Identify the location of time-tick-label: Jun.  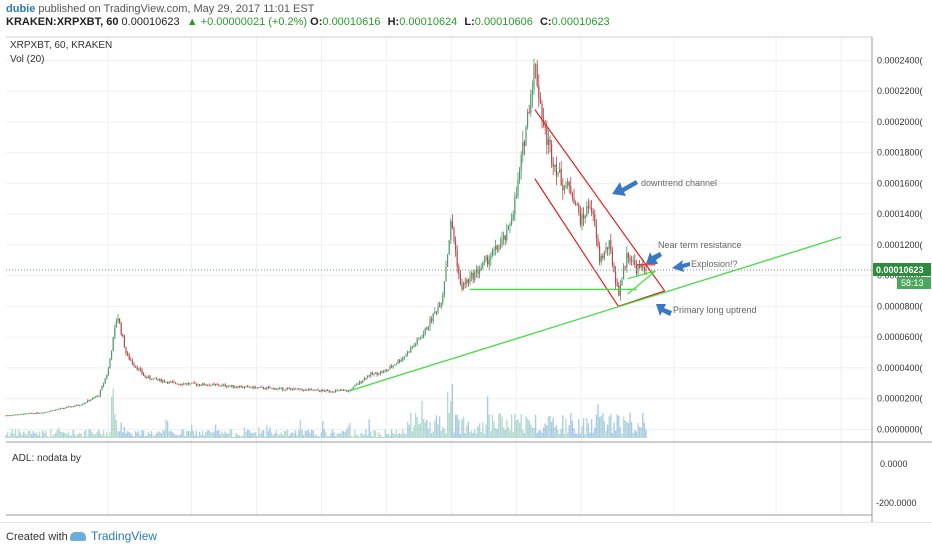
(674, 521).